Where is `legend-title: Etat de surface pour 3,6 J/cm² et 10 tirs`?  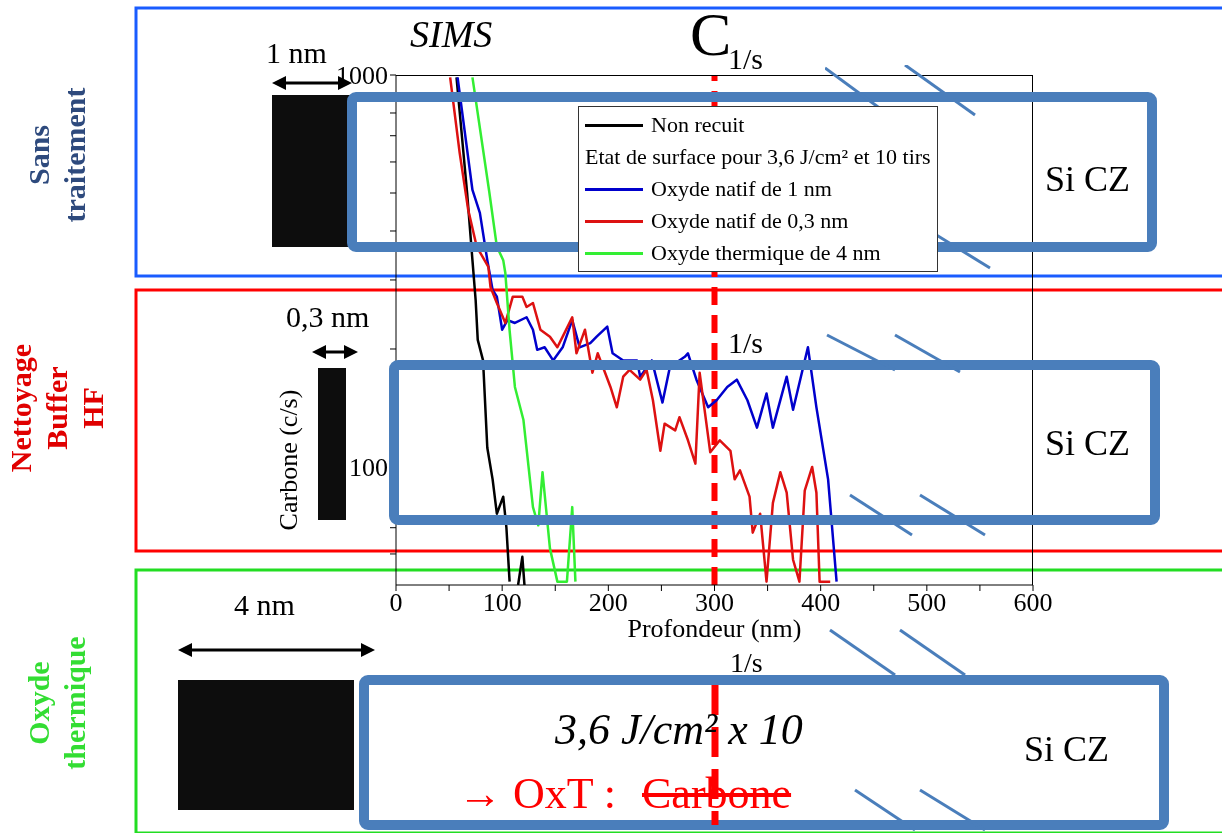 legend-title: Etat de surface pour 3,6 J/cm² et 10 tirs is located at coordinates (758, 157).